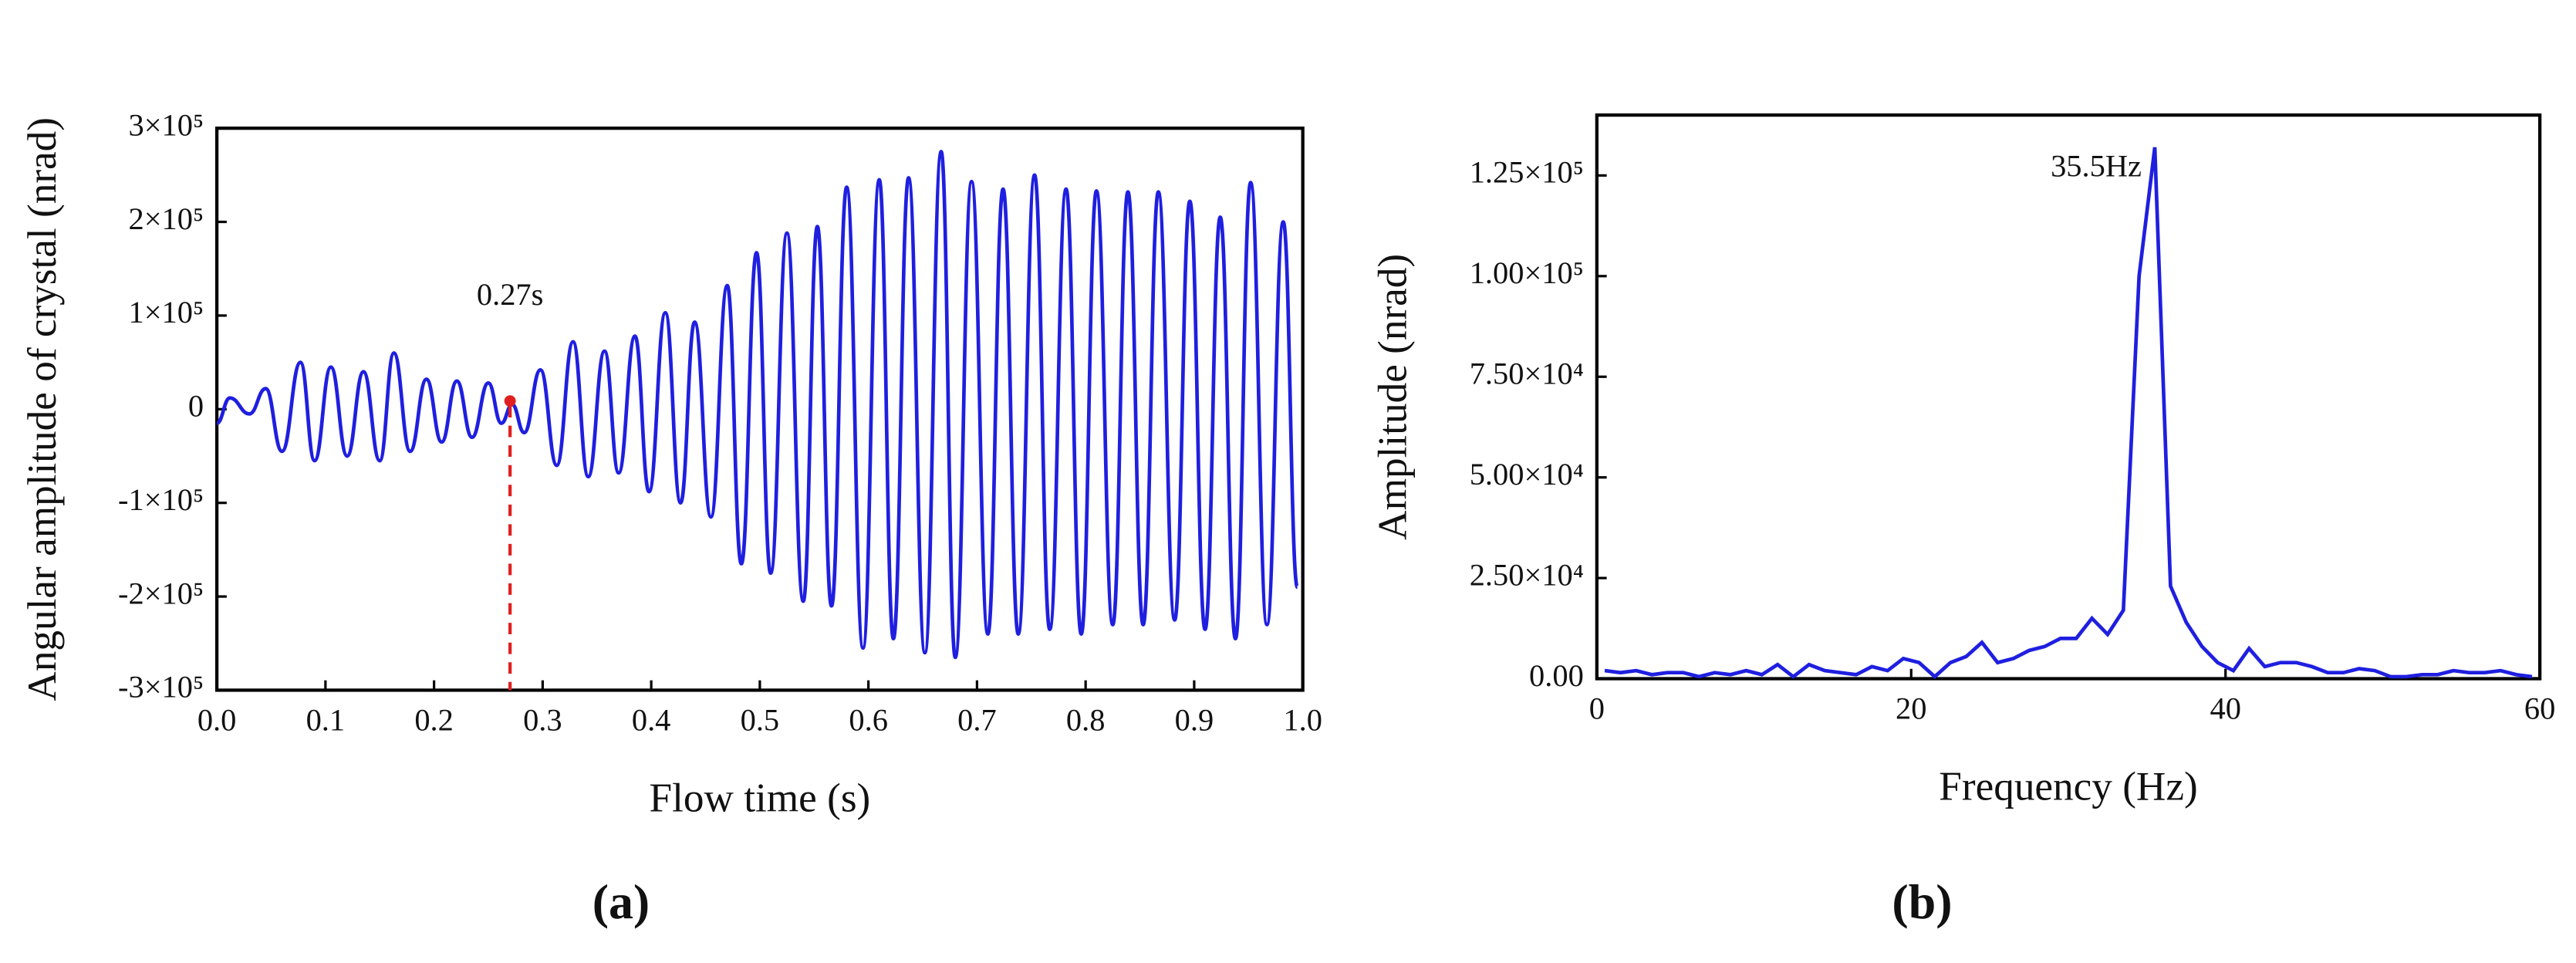 The height and width of the screenshot is (963, 2576). I want to click on y-tick-label: -3×10⁵, so click(161, 687).